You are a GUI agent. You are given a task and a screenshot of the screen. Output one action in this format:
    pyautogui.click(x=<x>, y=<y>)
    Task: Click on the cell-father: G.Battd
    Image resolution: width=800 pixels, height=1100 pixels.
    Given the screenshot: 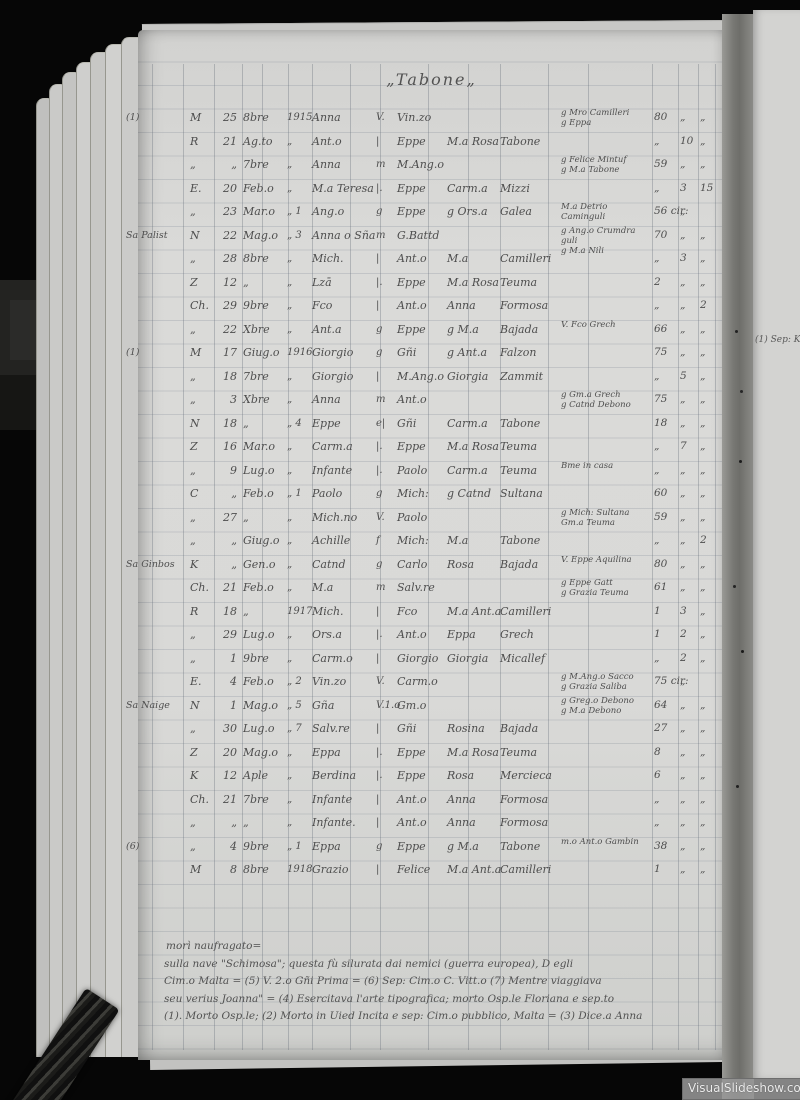 What is the action you would take?
    pyautogui.click(x=418, y=235)
    